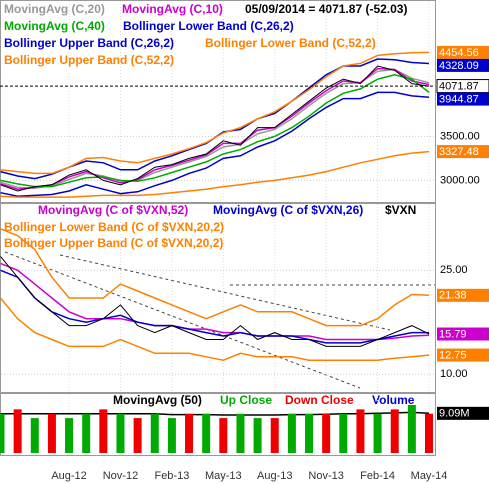 This screenshot has width=489, height=484. Describe the element at coordinates (453, 355) in the screenshot. I see `end-label: 12.75` at that location.